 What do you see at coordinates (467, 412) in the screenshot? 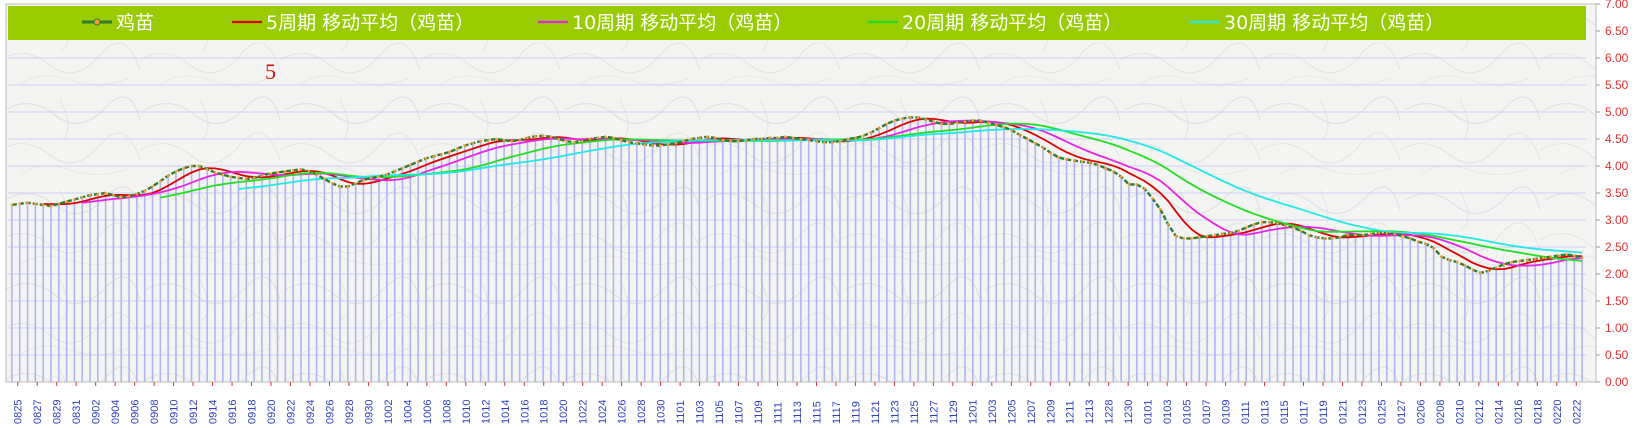
I see `x-tick-label: 1010` at bounding box center [467, 412].